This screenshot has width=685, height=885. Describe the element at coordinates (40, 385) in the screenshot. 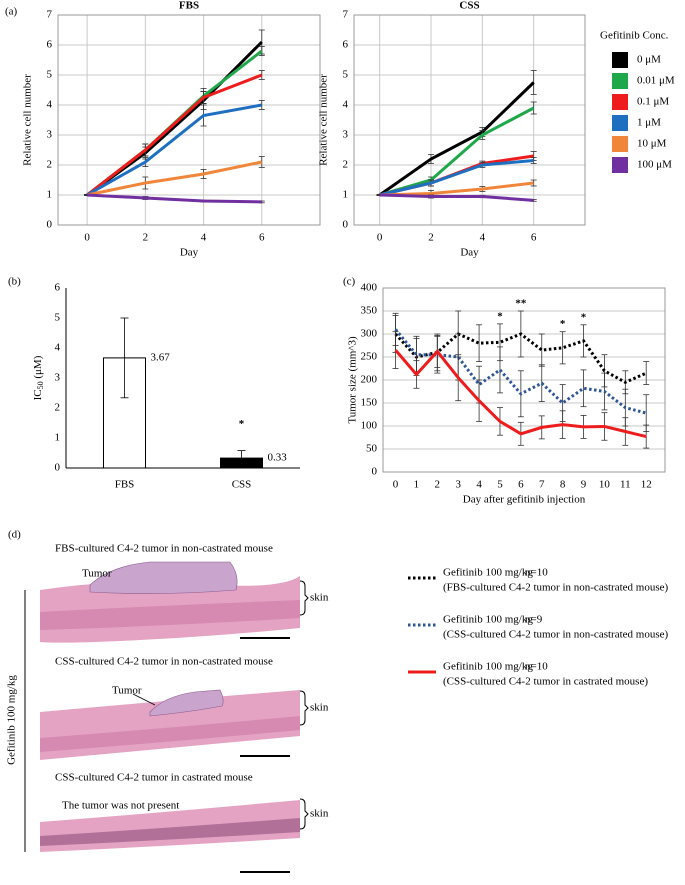

I see `y-label-part: 50` at that location.